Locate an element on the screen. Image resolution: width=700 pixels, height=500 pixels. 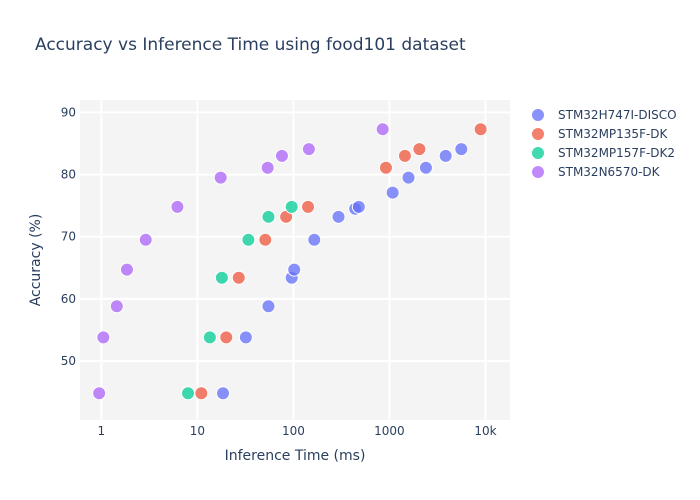
x-tick-label: 1 is located at coordinates (101, 431).